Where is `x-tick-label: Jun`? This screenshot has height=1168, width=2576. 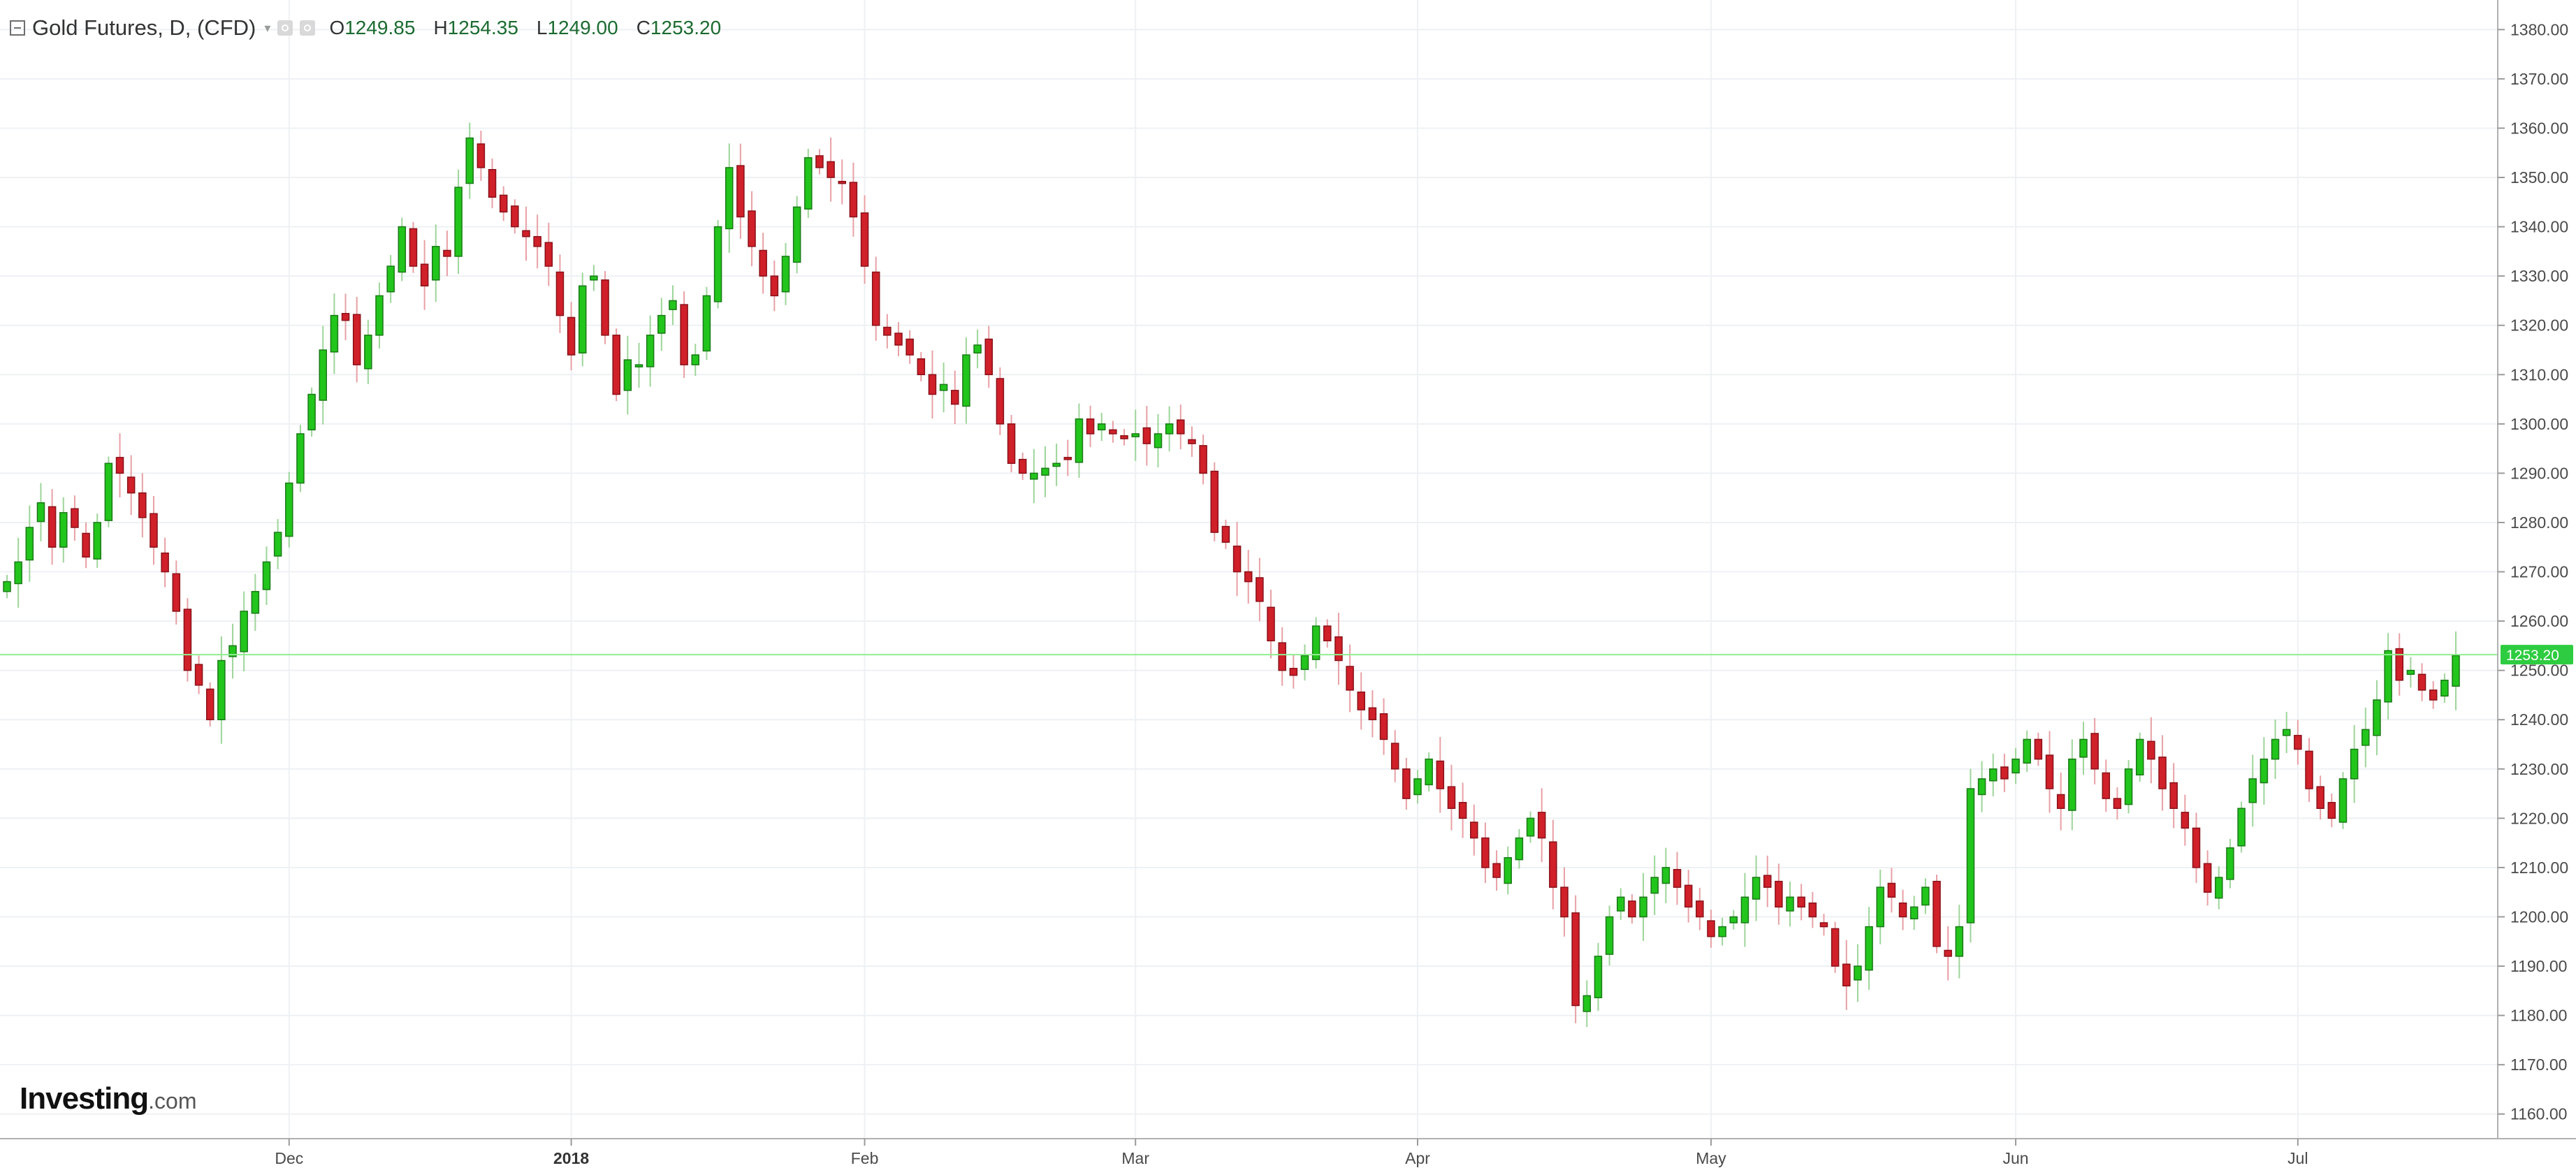
x-tick-label: Jun is located at coordinates (2016, 1158).